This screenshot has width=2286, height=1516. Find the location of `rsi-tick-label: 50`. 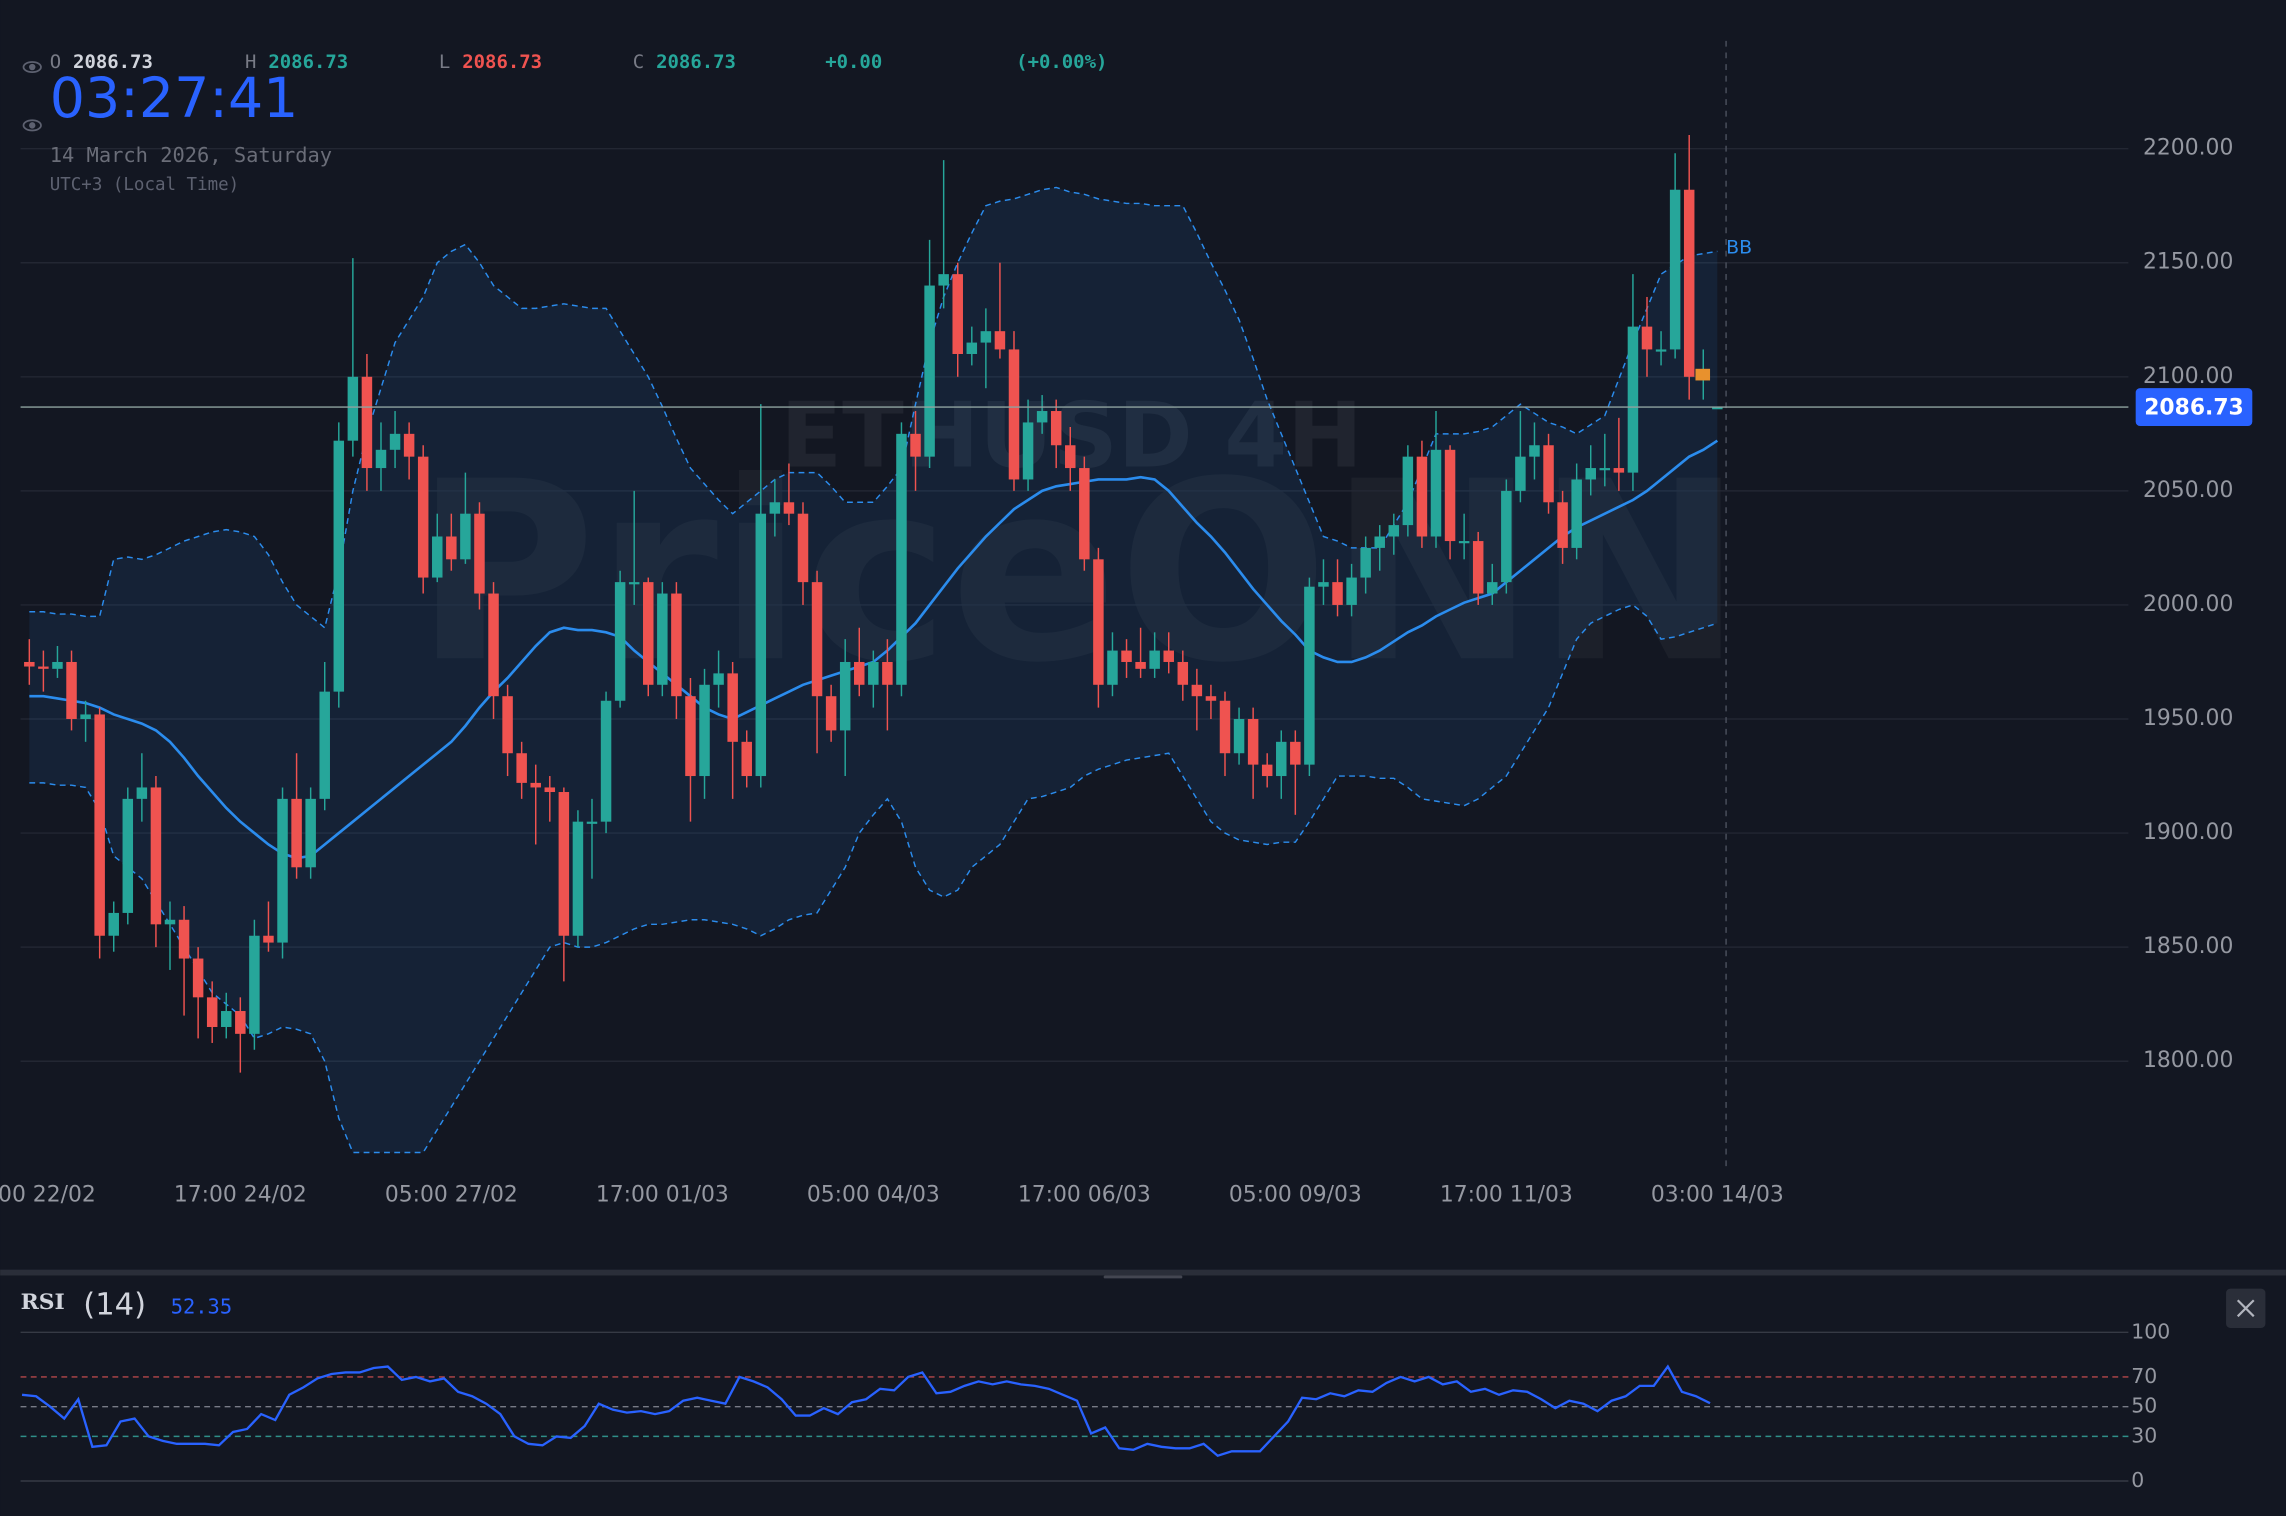

rsi-tick-label: 50 is located at coordinates (2144, 1406).